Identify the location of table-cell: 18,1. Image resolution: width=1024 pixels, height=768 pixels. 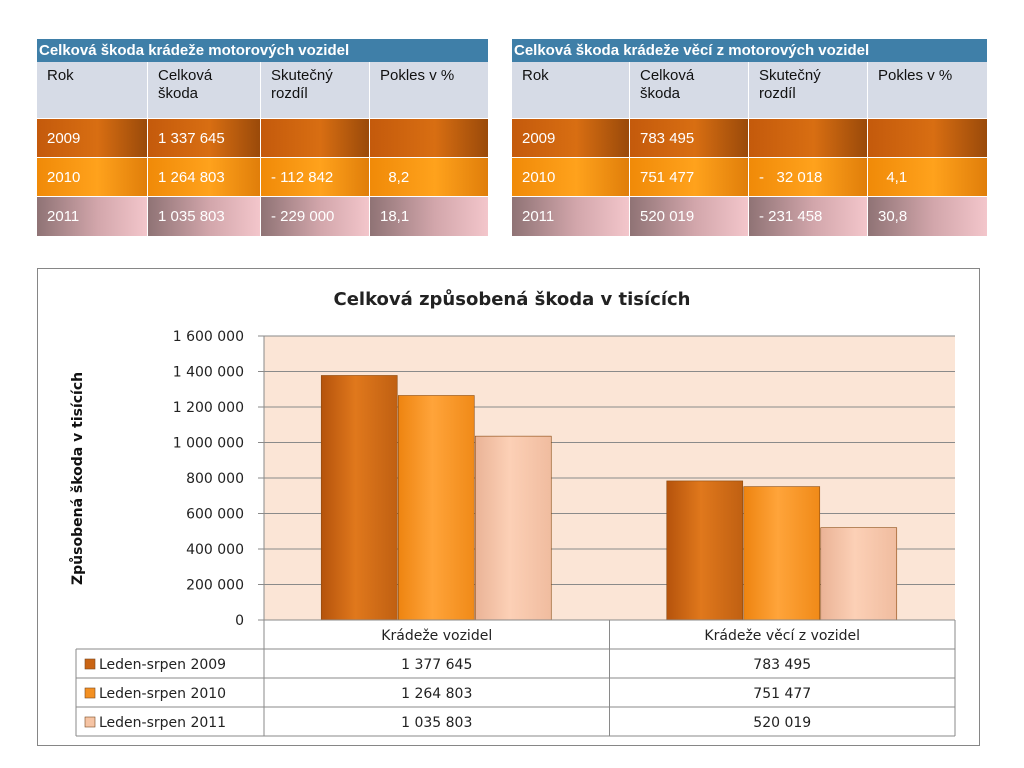
(429, 216).